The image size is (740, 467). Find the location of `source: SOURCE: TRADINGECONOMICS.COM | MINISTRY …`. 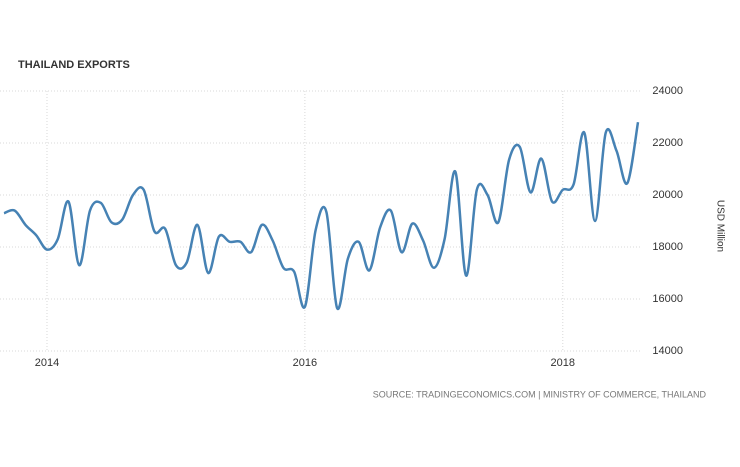

source: SOURCE: TRADINGECONOMICS.COM | MINISTRY … is located at coordinates (540, 394).